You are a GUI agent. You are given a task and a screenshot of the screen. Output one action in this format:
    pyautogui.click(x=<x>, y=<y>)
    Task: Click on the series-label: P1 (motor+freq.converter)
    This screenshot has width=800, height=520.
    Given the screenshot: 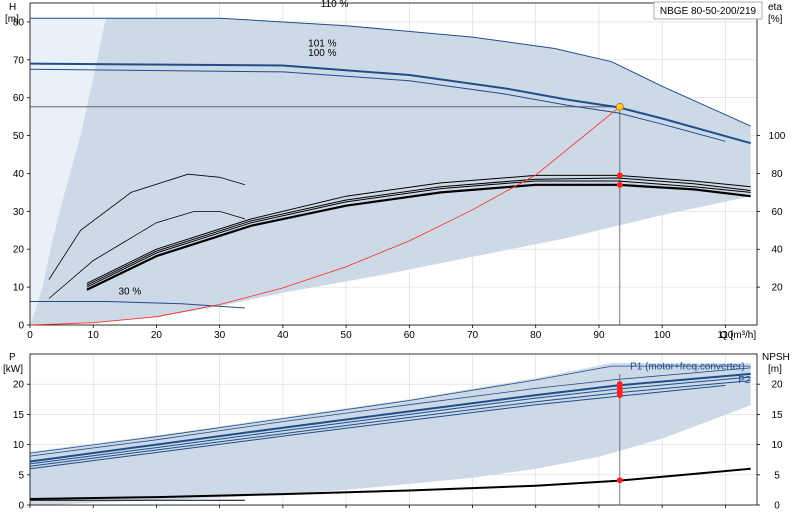 What is the action you would take?
    pyautogui.click(x=687, y=367)
    